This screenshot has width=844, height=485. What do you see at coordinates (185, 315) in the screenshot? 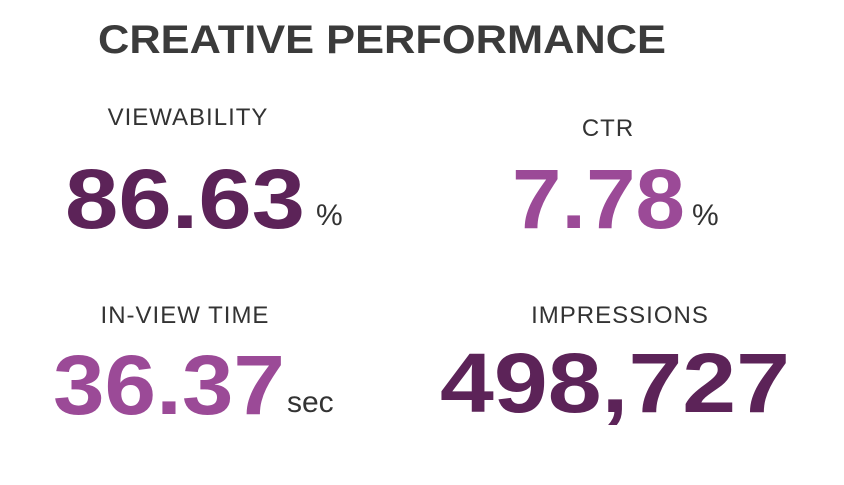
I see `metric-label: IN-VIEW TIME` at bounding box center [185, 315].